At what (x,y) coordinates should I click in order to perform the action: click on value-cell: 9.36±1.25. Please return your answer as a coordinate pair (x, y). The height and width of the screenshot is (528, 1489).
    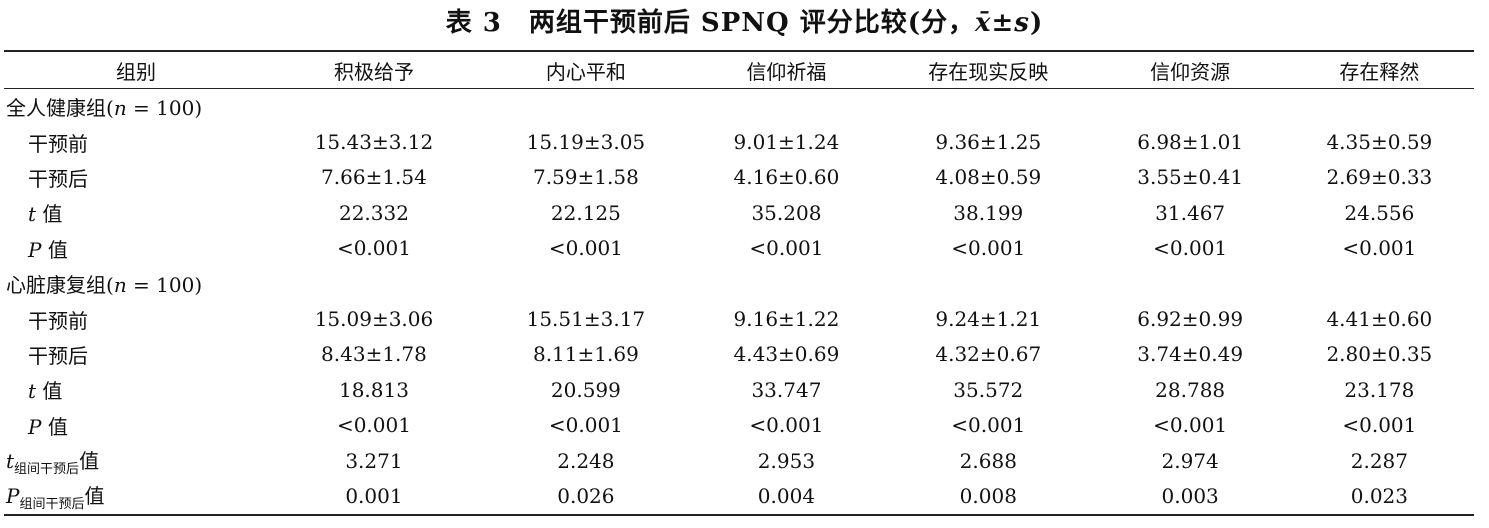
    Looking at the image, I should click on (988, 142).